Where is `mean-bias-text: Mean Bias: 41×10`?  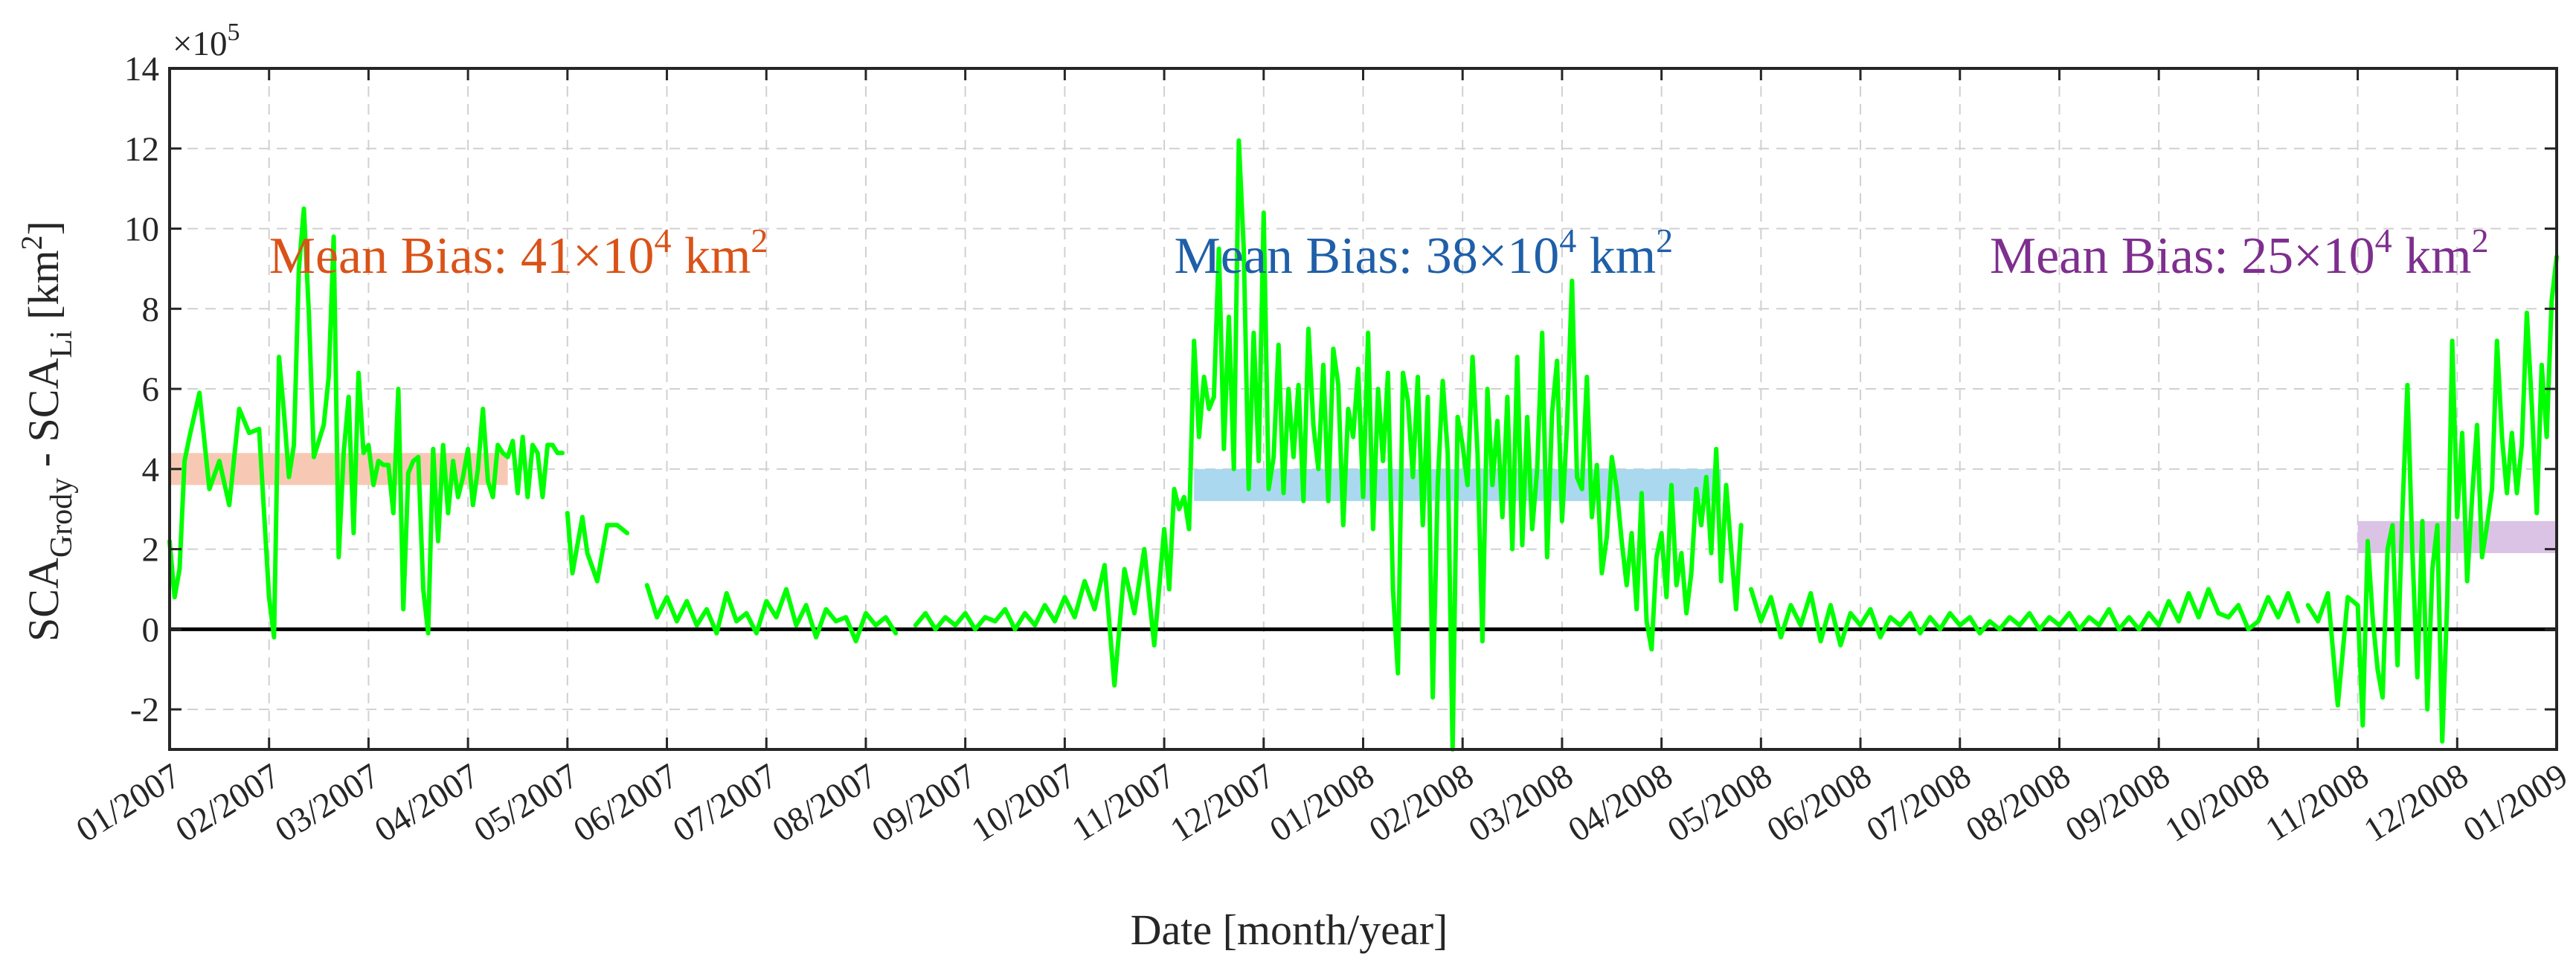
mean-bias-text: Mean Bias: 41×10 is located at coordinates (462, 256).